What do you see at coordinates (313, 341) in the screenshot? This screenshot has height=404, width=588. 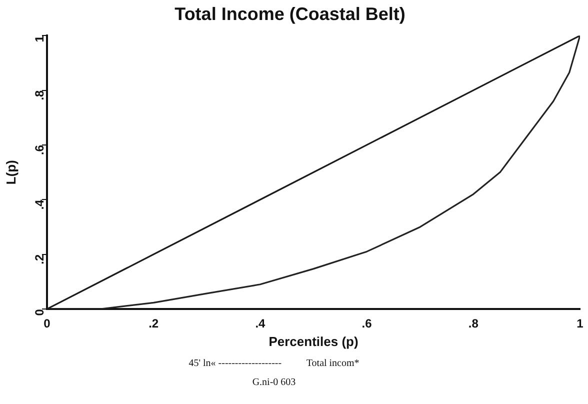 I see `x-axis-title: Percentiles (p)` at bounding box center [313, 341].